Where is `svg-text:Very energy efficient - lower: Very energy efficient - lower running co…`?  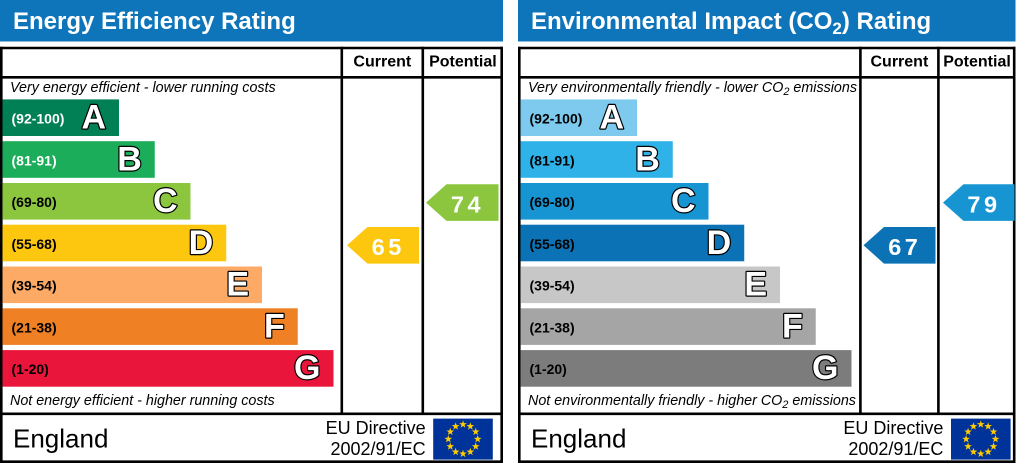
svg-text:Very energy efficient - lower: Very energy efficient - lower running co… is located at coordinates (143, 88).